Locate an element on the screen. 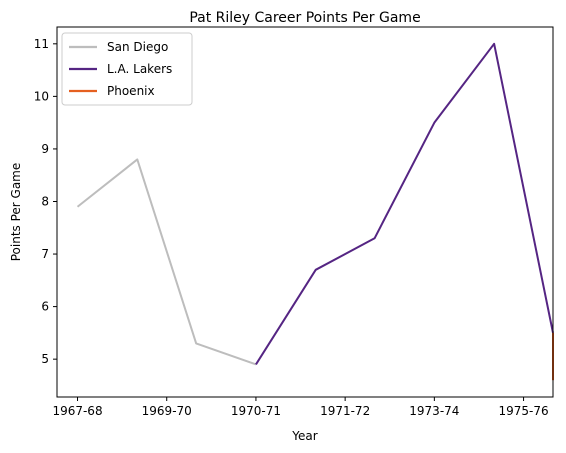  y-axis-ticks: 5 6 7 8 9 10 11 is located at coordinates (45, 201).